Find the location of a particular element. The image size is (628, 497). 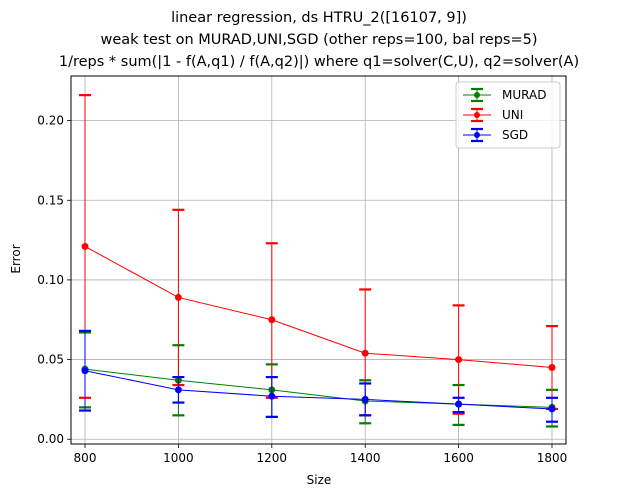

legend-marker-sgd is located at coordinates (477, 135).